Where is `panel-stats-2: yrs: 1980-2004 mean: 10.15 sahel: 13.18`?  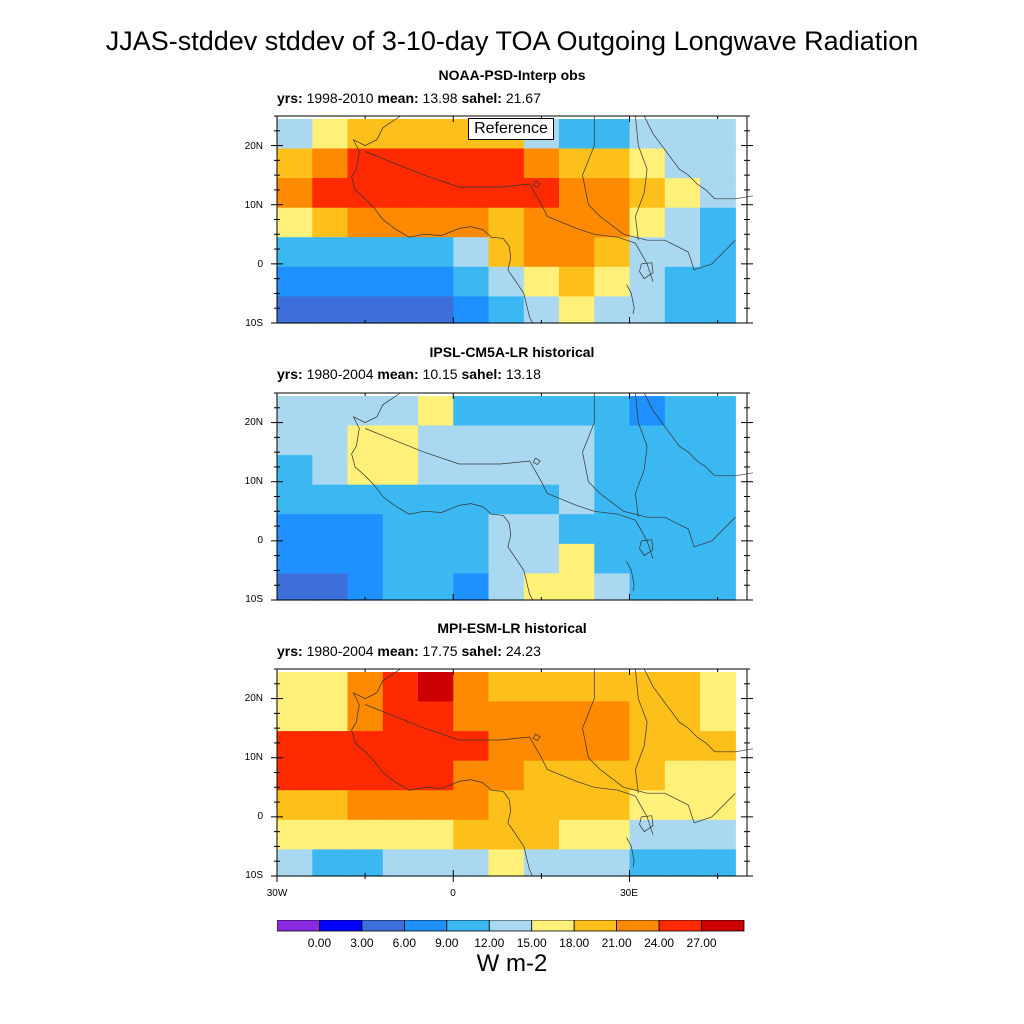
panel-stats-2: yrs: 1980-2004 mean: 10.15 sahel: 13.18 is located at coordinates (409, 374).